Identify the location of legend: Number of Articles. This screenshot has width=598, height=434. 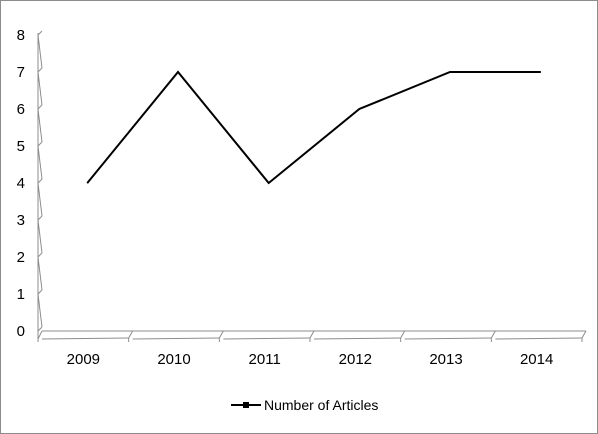
(304, 405).